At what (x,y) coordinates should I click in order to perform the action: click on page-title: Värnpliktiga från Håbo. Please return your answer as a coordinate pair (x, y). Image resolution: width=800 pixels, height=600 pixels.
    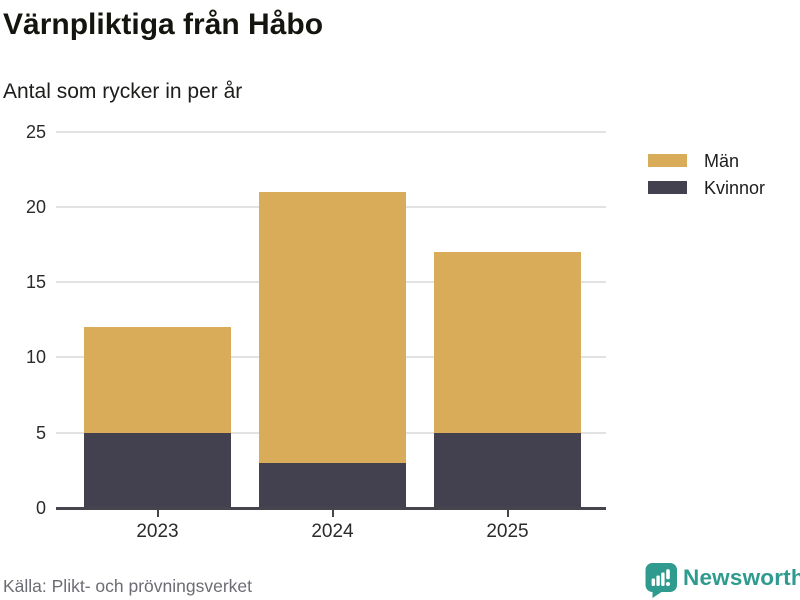
    Looking at the image, I should click on (163, 24).